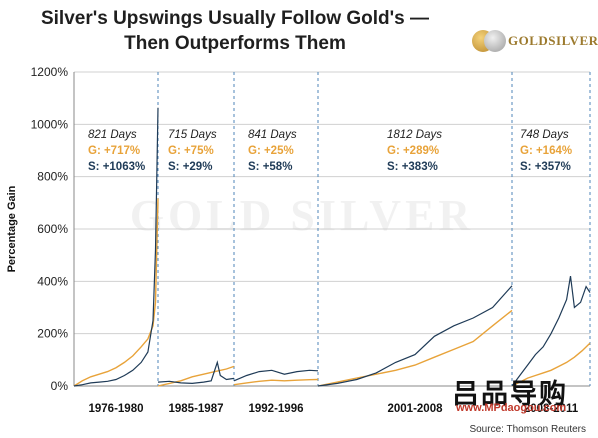  I want to click on period-days-label: 841 Days, so click(272, 135).